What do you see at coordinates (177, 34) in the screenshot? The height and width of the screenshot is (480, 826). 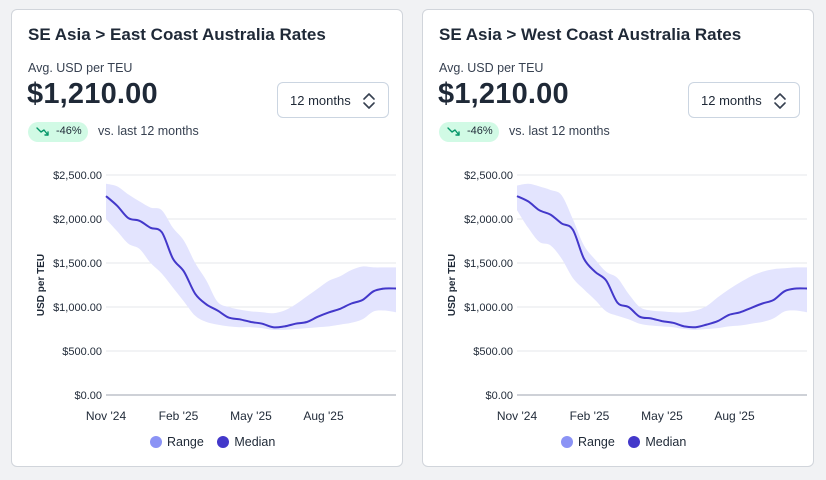 I see `card-title: SE Asia > East Coast Australia Rates` at bounding box center [177, 34].